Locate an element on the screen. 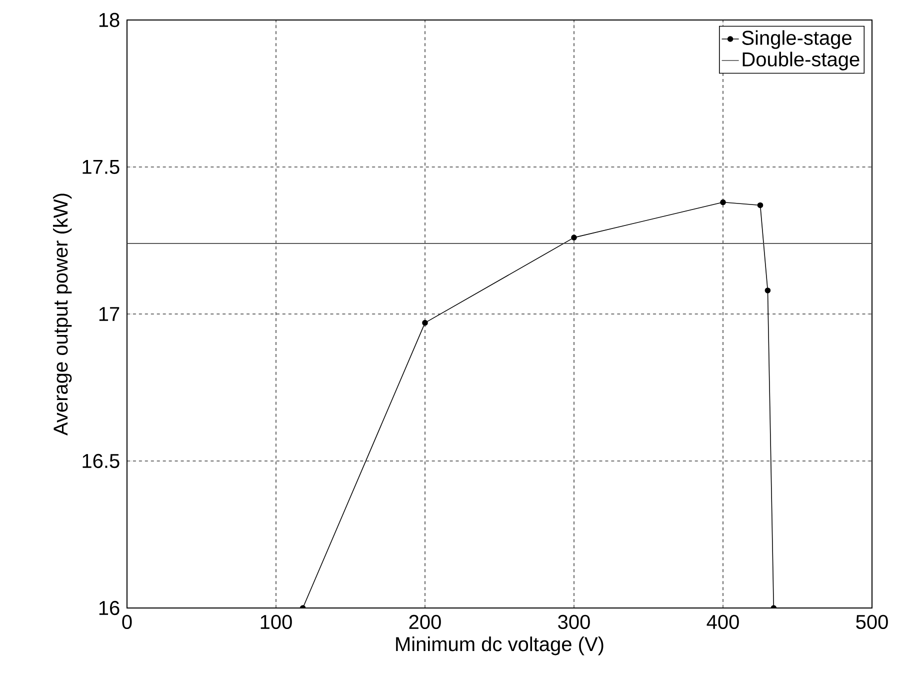  y-tick-label: 17.5 is located at coordinates (101, 167).